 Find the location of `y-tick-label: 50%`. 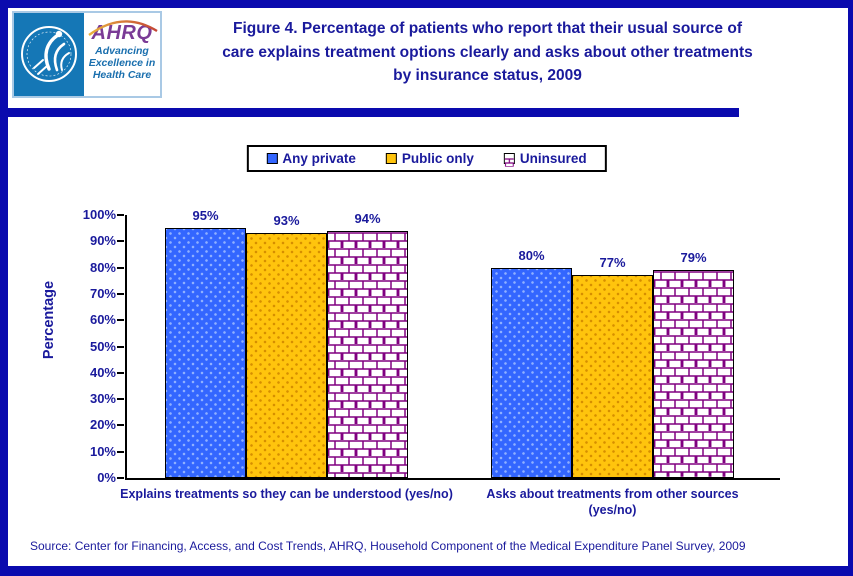

y-tick-label: 50% is located at coordinates (102, 346).